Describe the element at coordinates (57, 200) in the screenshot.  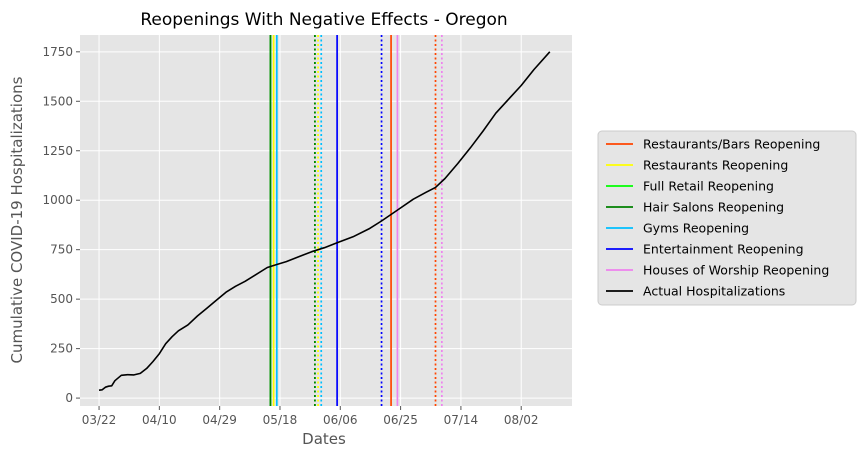
I see `y-tick-label: 1000` at that location.